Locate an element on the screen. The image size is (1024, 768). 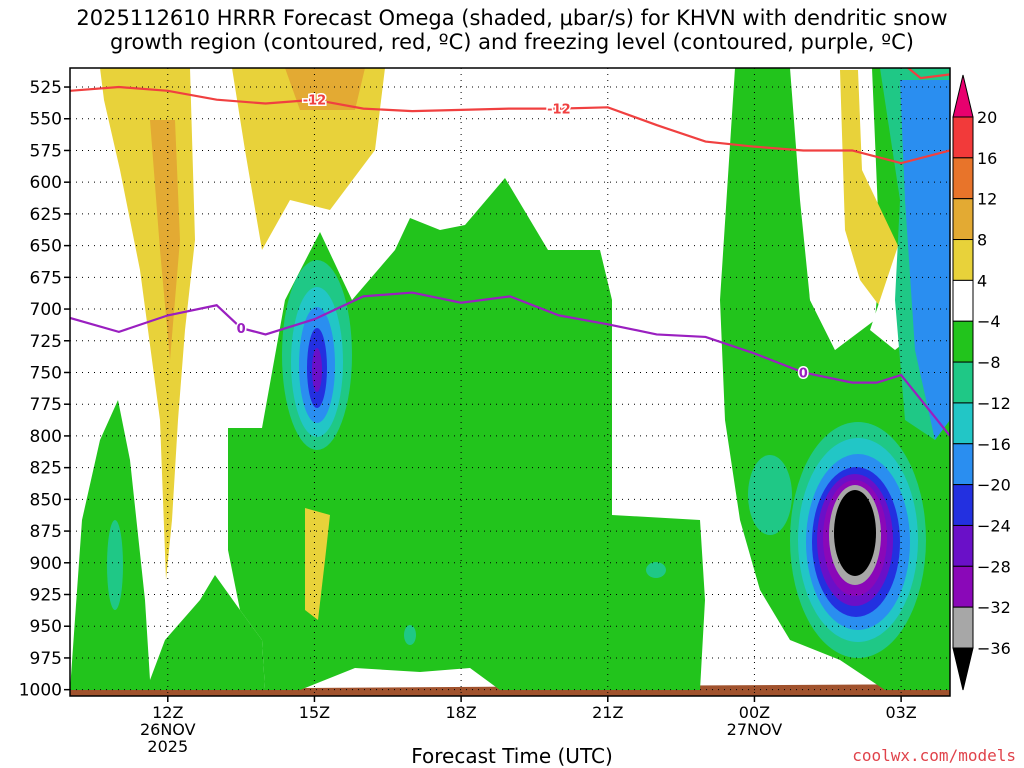
colorbar-label: −28 is located at coordinates (994, 566).